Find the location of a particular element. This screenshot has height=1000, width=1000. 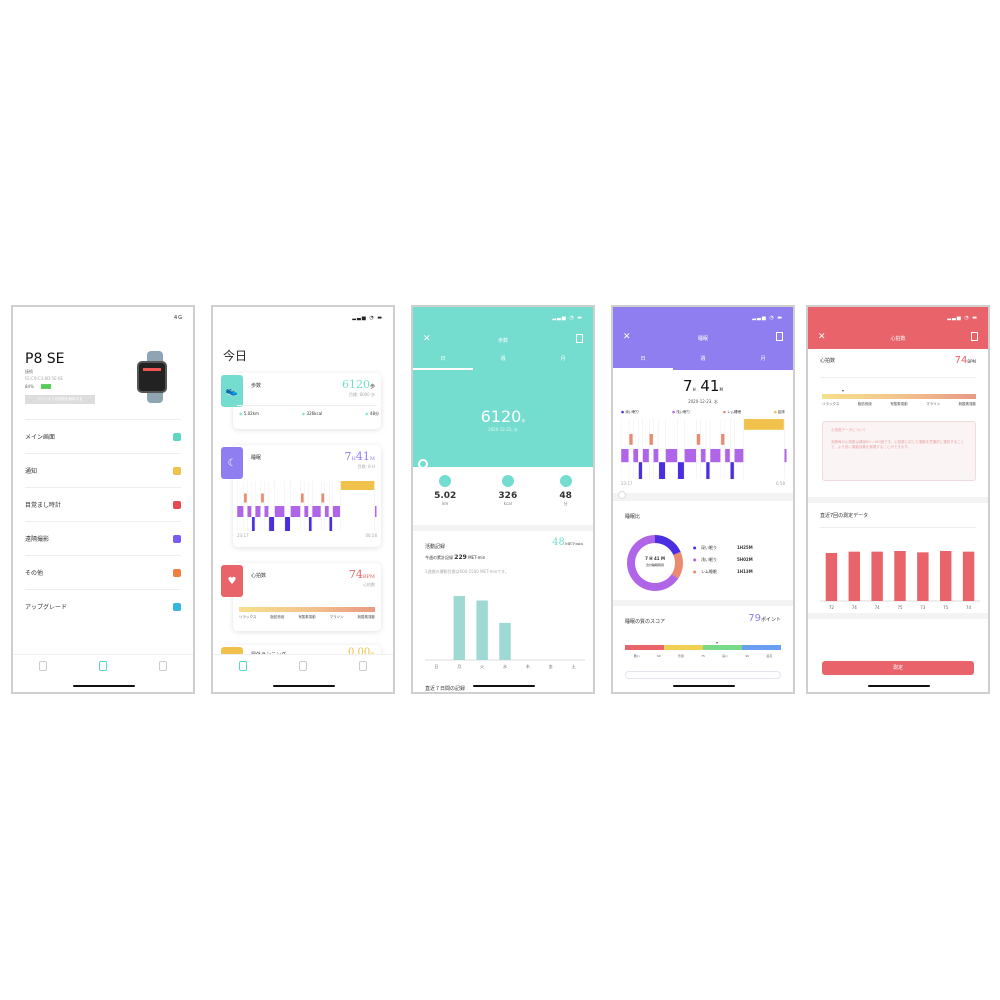

time-stat: ◉ 48分 is located at coordinates (372, 413).